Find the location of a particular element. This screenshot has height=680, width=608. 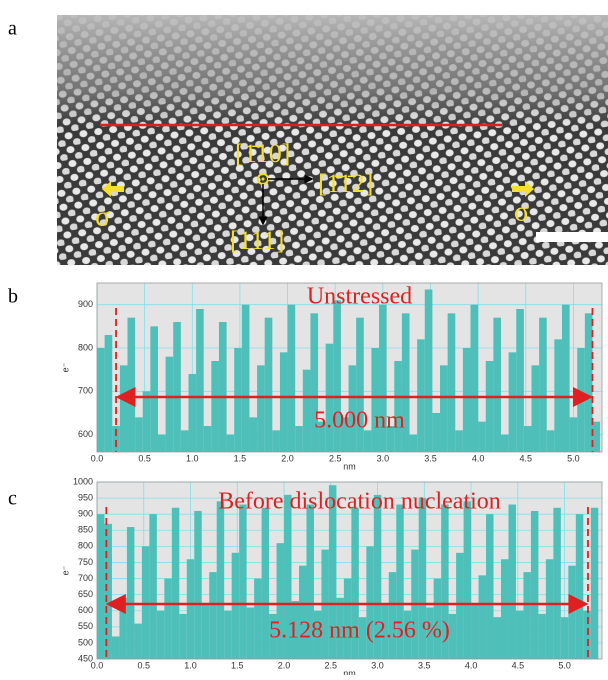

y-tick-label: 900 is located at coordinates (85, 304).